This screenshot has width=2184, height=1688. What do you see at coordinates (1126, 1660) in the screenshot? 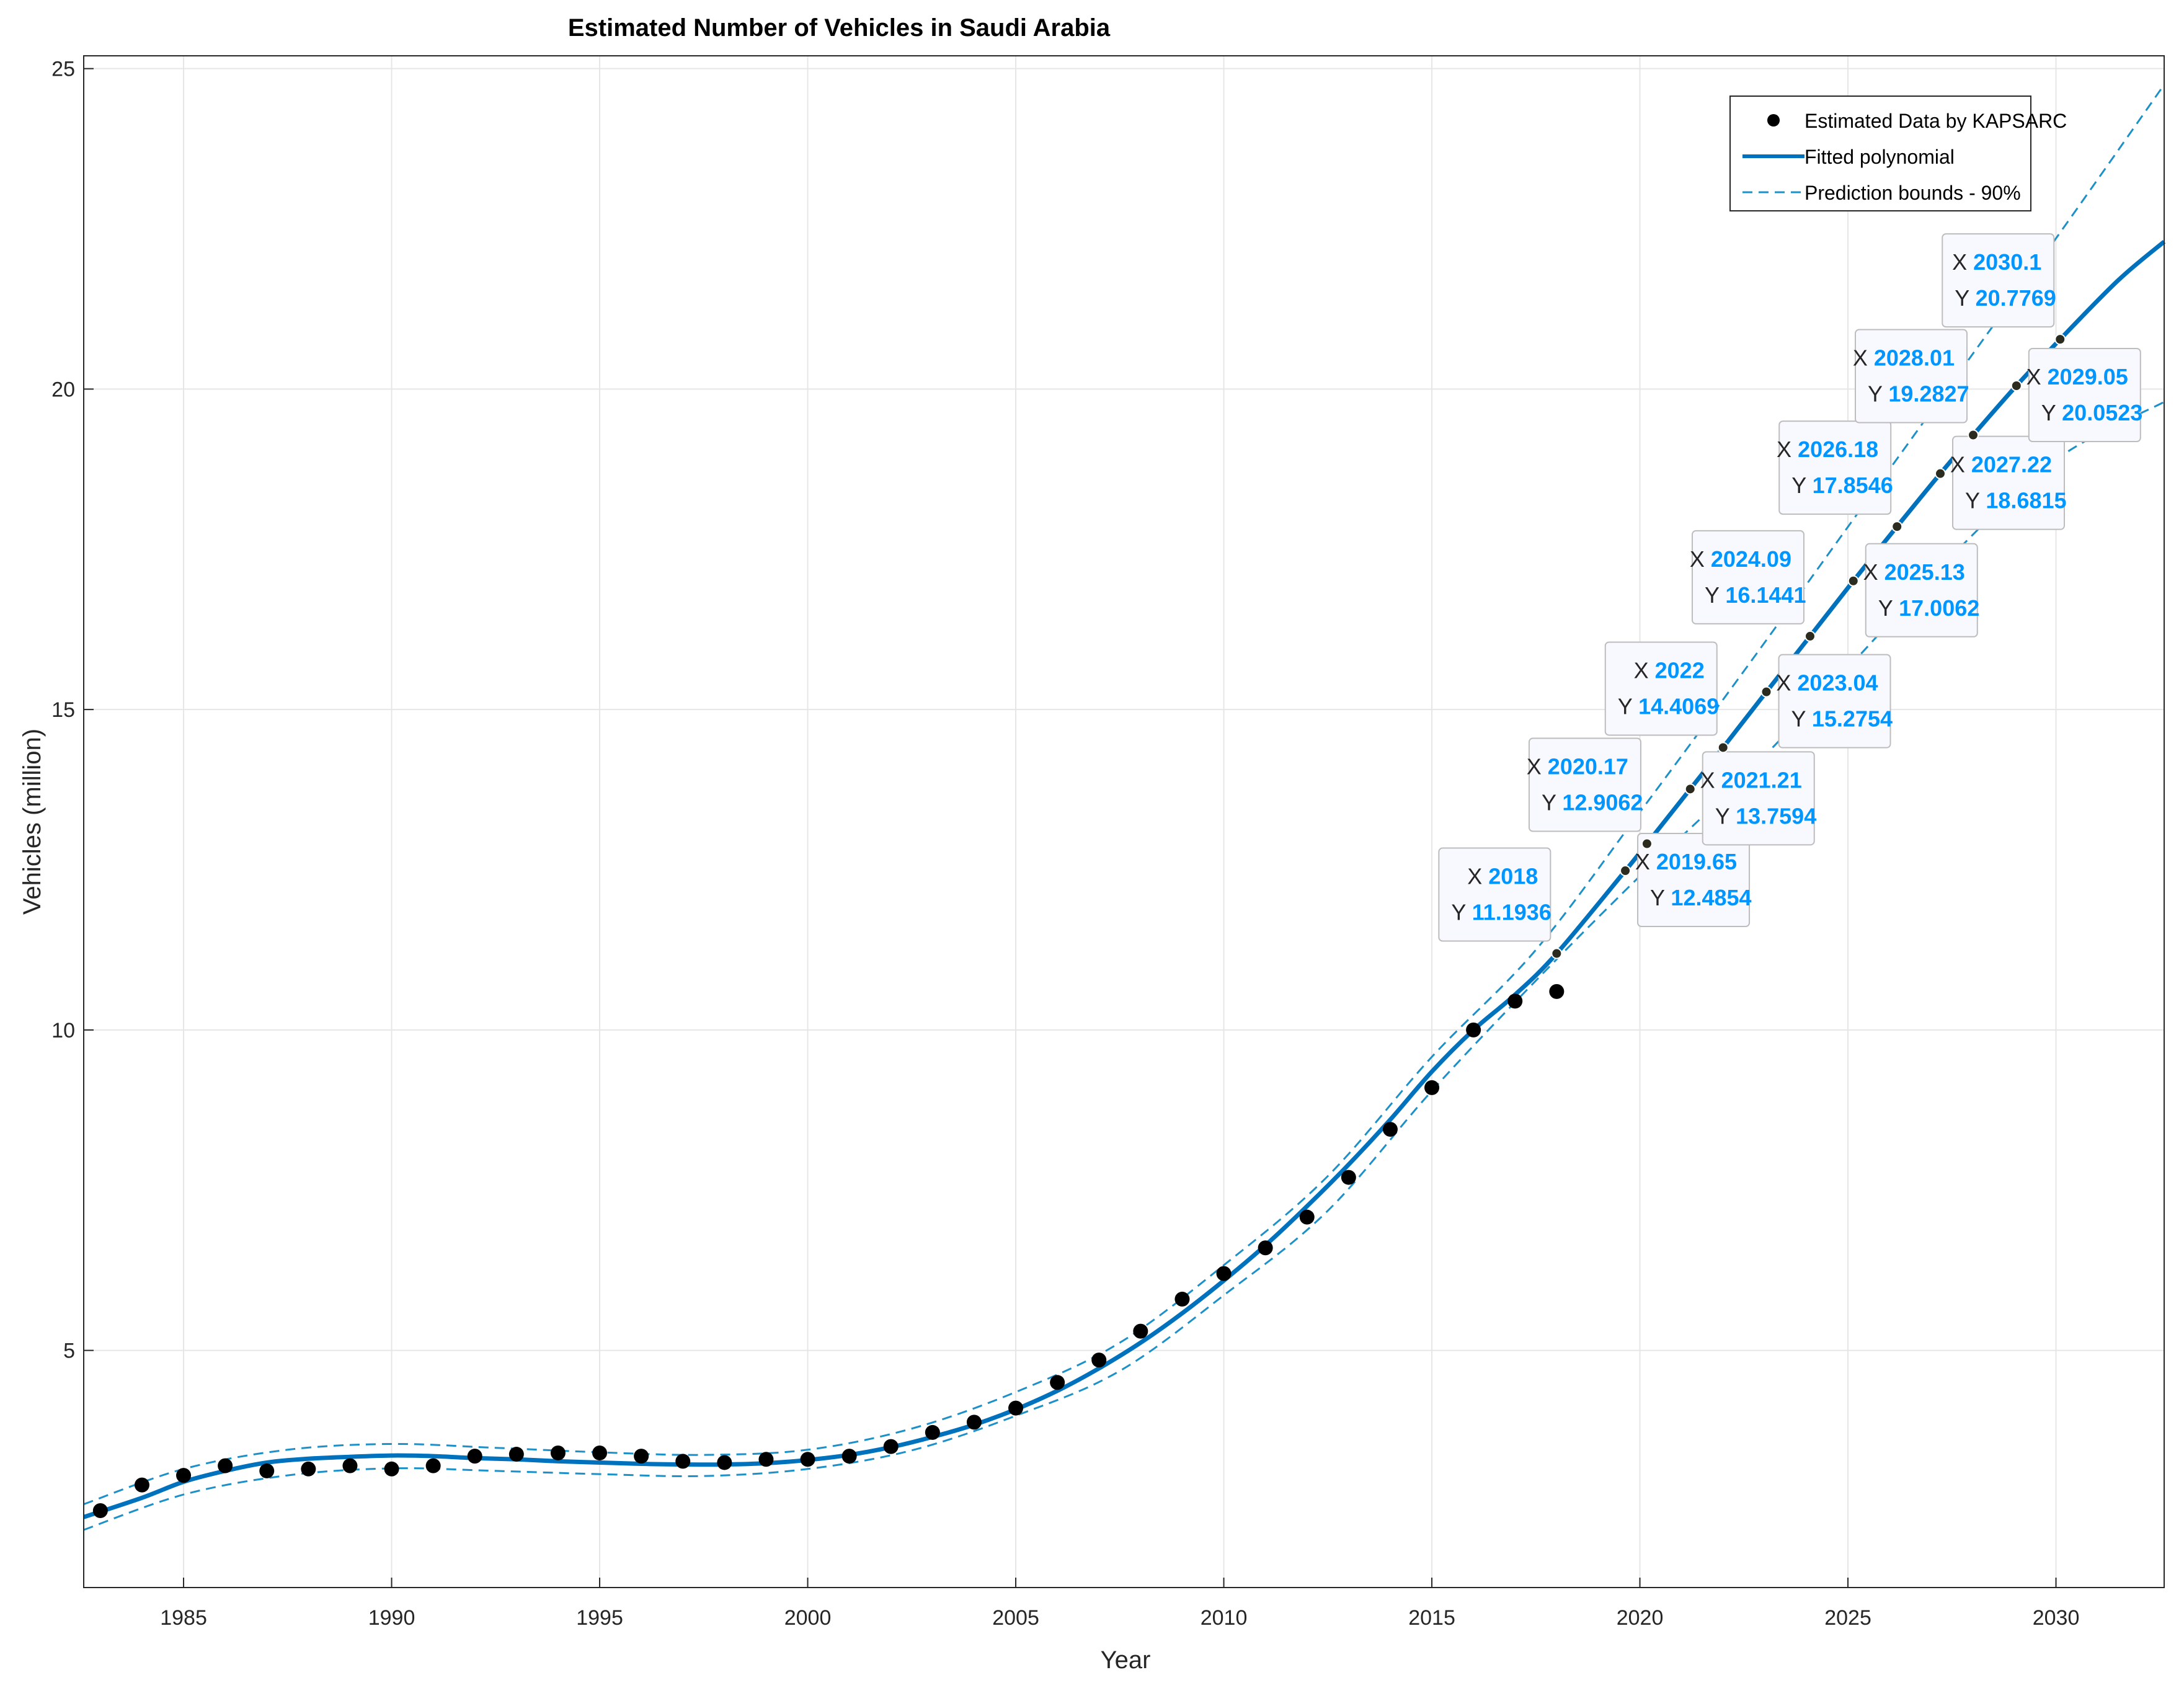
I see `x-axis-label: Year` at bounding box center [1126, 1660].